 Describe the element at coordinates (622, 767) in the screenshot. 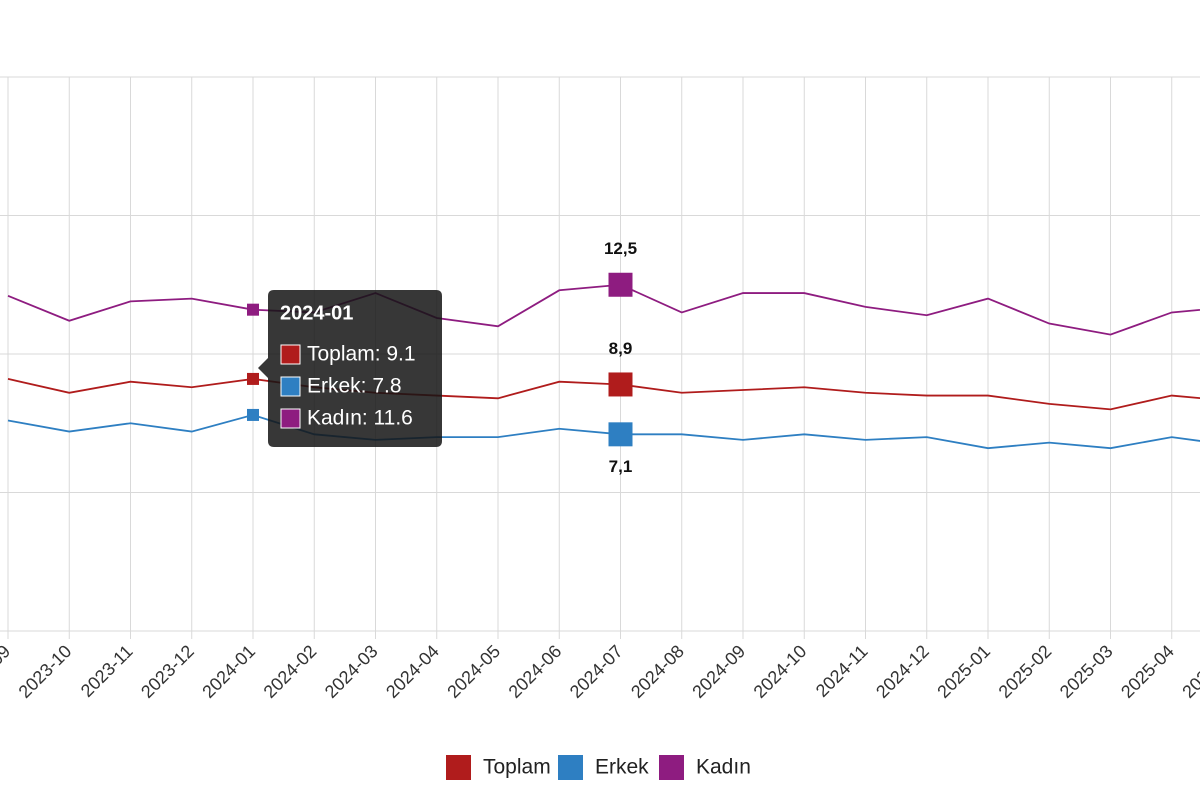

I see `legend-label: Erkek` at that location.